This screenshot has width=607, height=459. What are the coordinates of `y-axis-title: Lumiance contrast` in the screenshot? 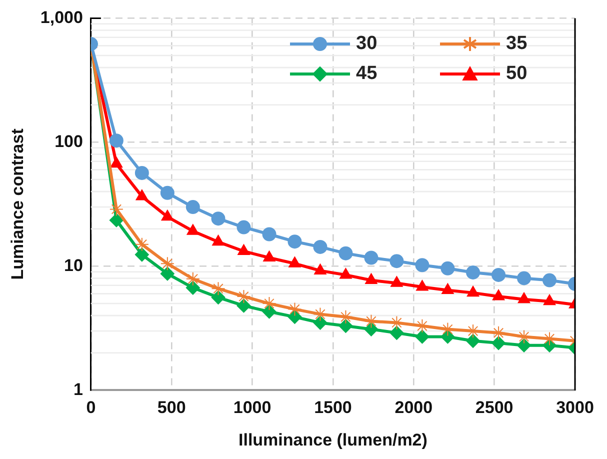 It's located at (17, 204).